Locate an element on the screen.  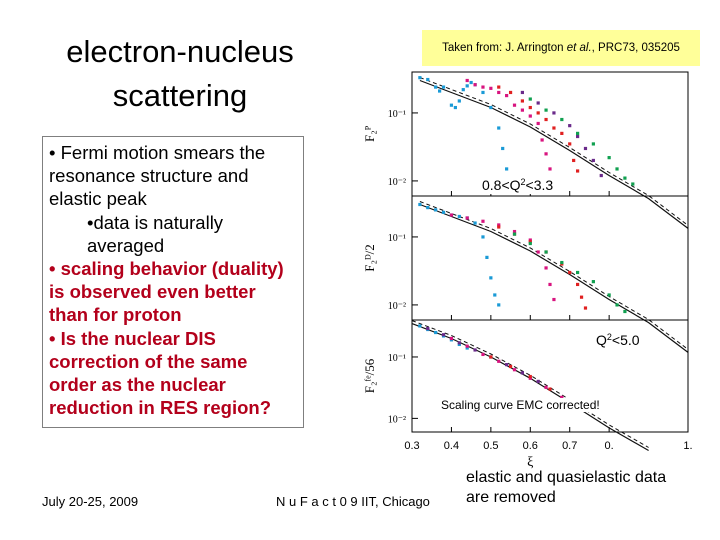
y-axis-label: F₂ᴰ/2 is located at coordinates (369, 257).